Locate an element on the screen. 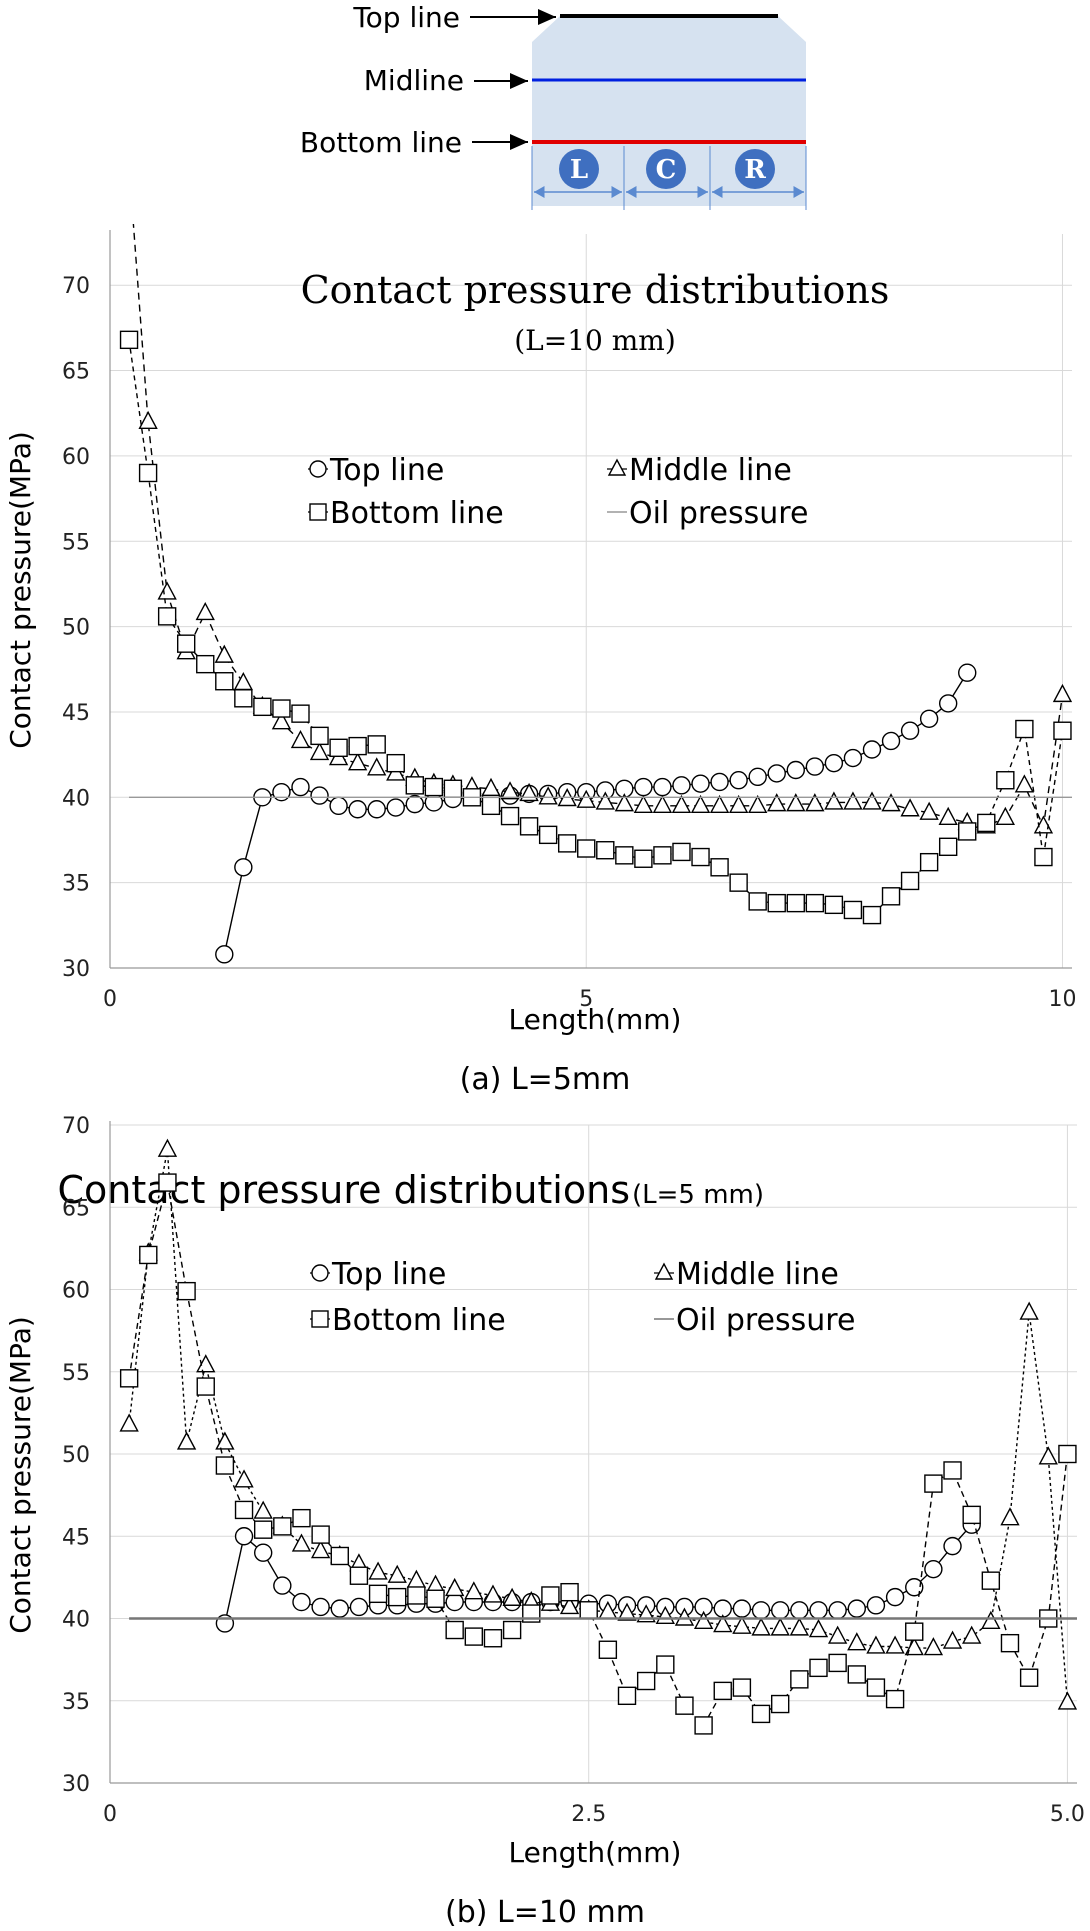 The height and width of the screenshot is (1931, 1090). x-tick-label: 10 is located at coordinates (1062, 999).